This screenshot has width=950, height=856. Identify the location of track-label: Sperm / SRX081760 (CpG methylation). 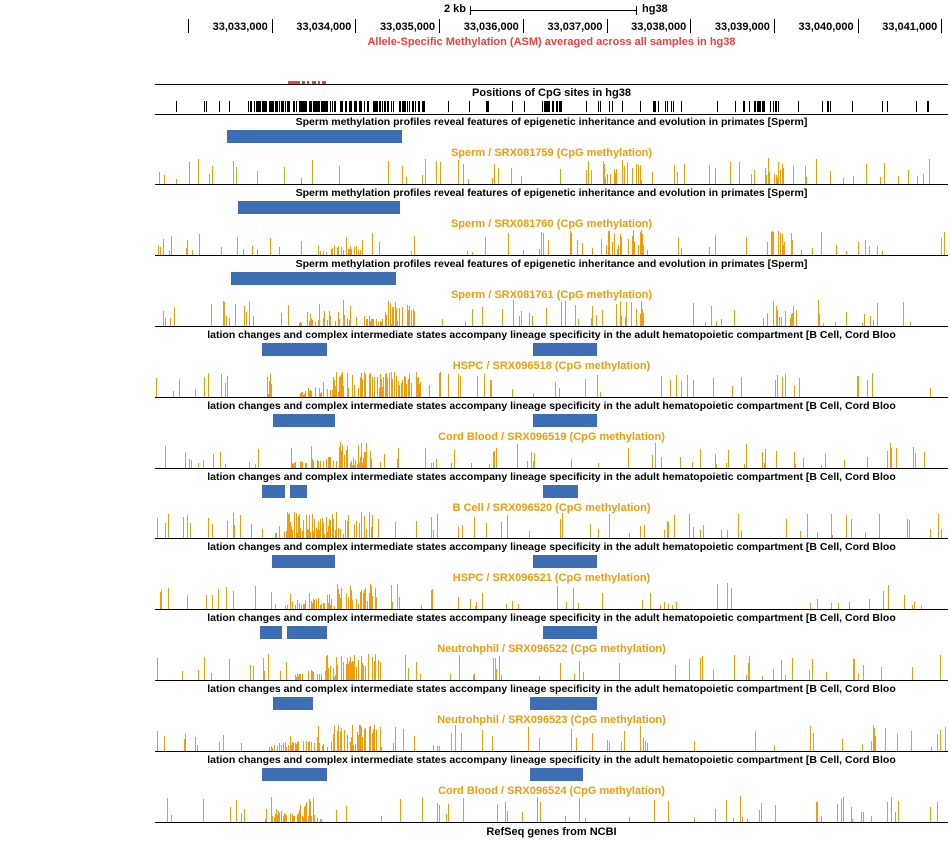
(551, 224).